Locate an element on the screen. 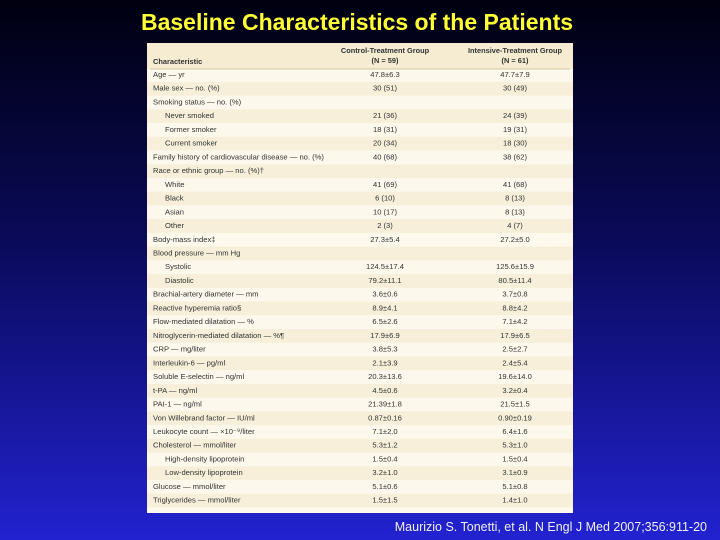  table-cell: Glucose — mmol/liter is located at coordinates (189, 486).